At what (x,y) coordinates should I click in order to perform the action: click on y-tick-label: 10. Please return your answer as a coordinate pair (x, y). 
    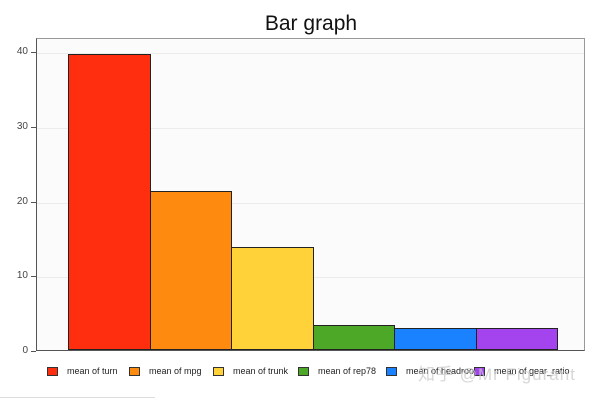
    Looking at the image, I should click on (22, 275).